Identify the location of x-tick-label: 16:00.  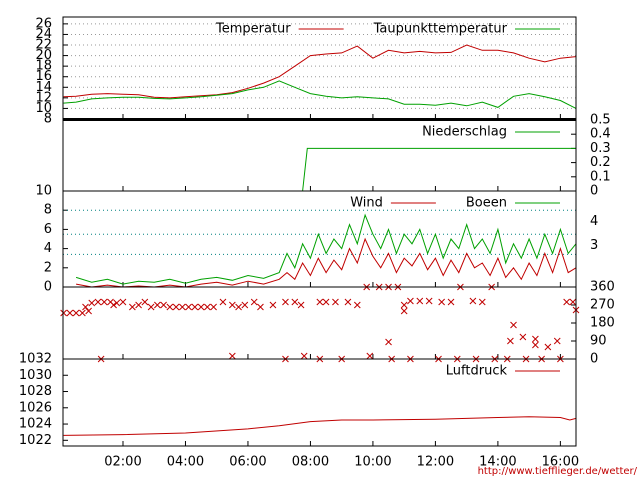
(560, 462).